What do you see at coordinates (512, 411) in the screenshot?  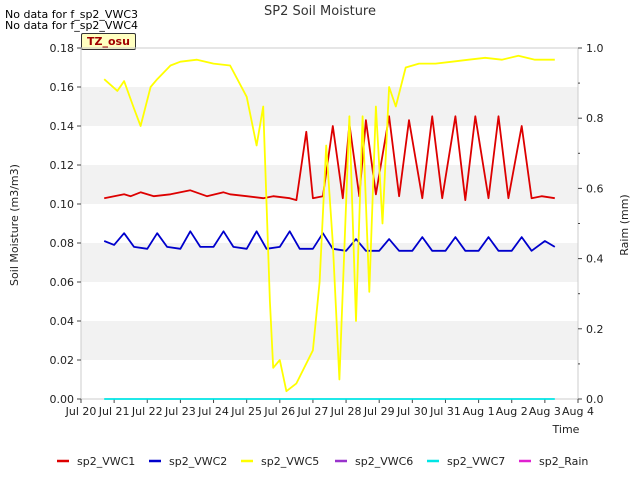 I see `x-tick-label: Aug 2` at bounding box center [512, 411].